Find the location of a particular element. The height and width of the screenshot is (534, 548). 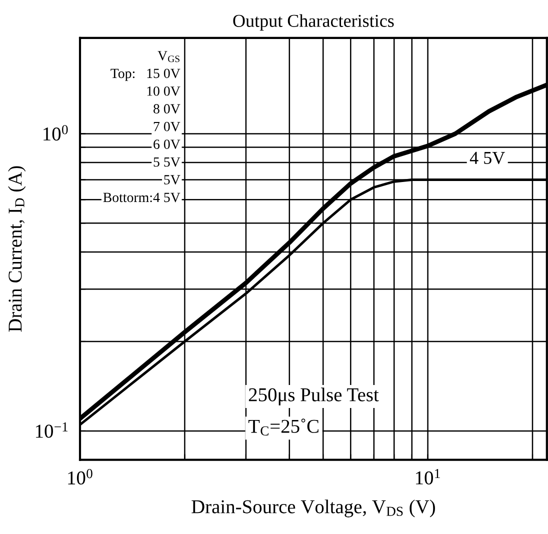

series-label: 4 5V is located at coordinates (487, 158).